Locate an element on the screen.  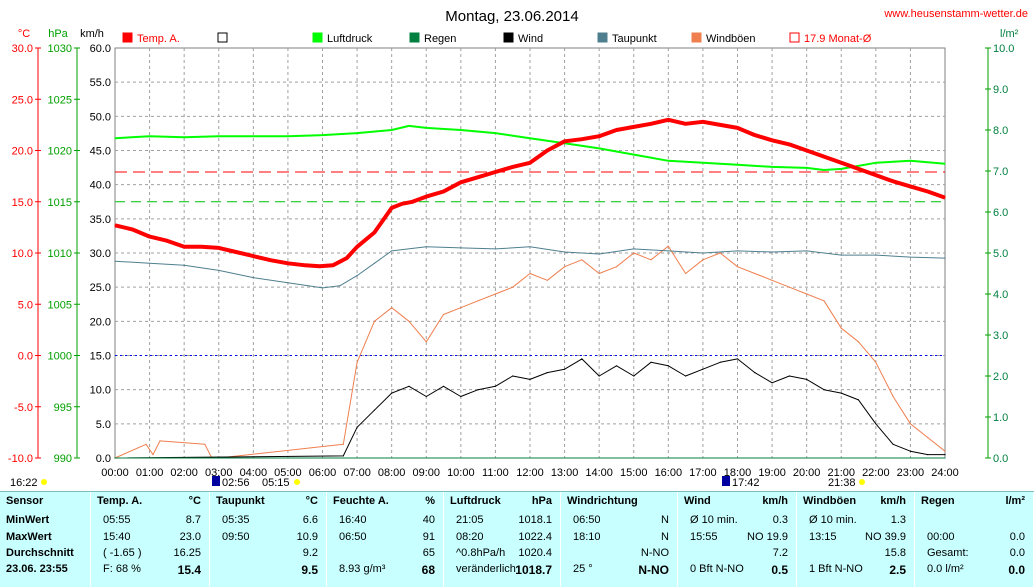
panel-cell-label: 8.93 g/m³ is located at coordinates (362, 569).